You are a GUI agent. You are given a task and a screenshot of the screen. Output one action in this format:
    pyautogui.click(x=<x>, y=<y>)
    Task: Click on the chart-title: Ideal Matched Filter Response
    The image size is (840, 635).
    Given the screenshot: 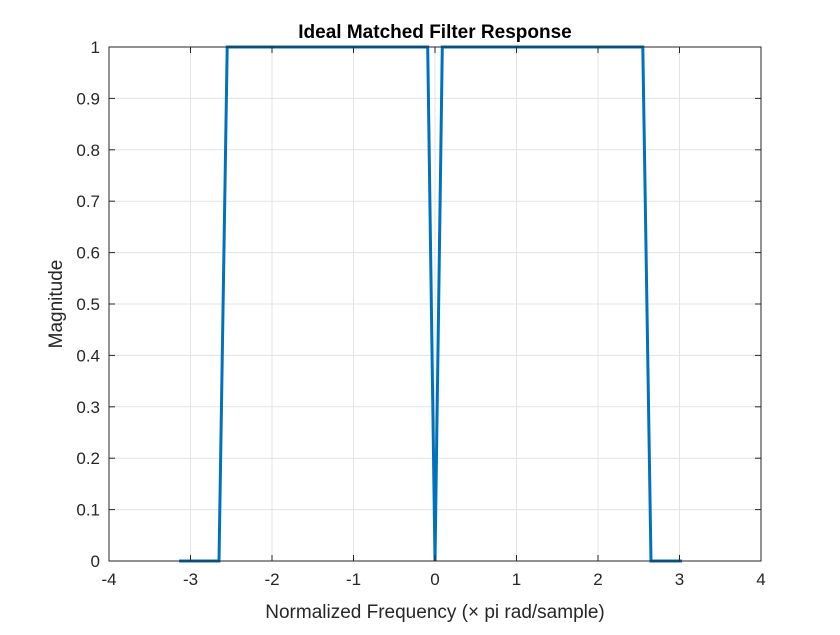 What is the action you would take?
    pyautogui.click(x=434, y=32)
    